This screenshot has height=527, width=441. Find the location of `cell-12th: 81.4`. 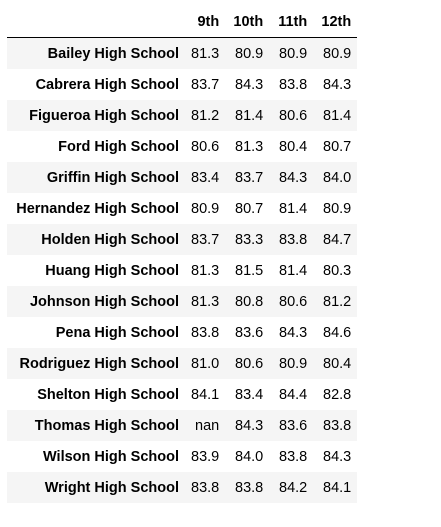

cell-12th: 81.4 is located at coordinates (337, 115).